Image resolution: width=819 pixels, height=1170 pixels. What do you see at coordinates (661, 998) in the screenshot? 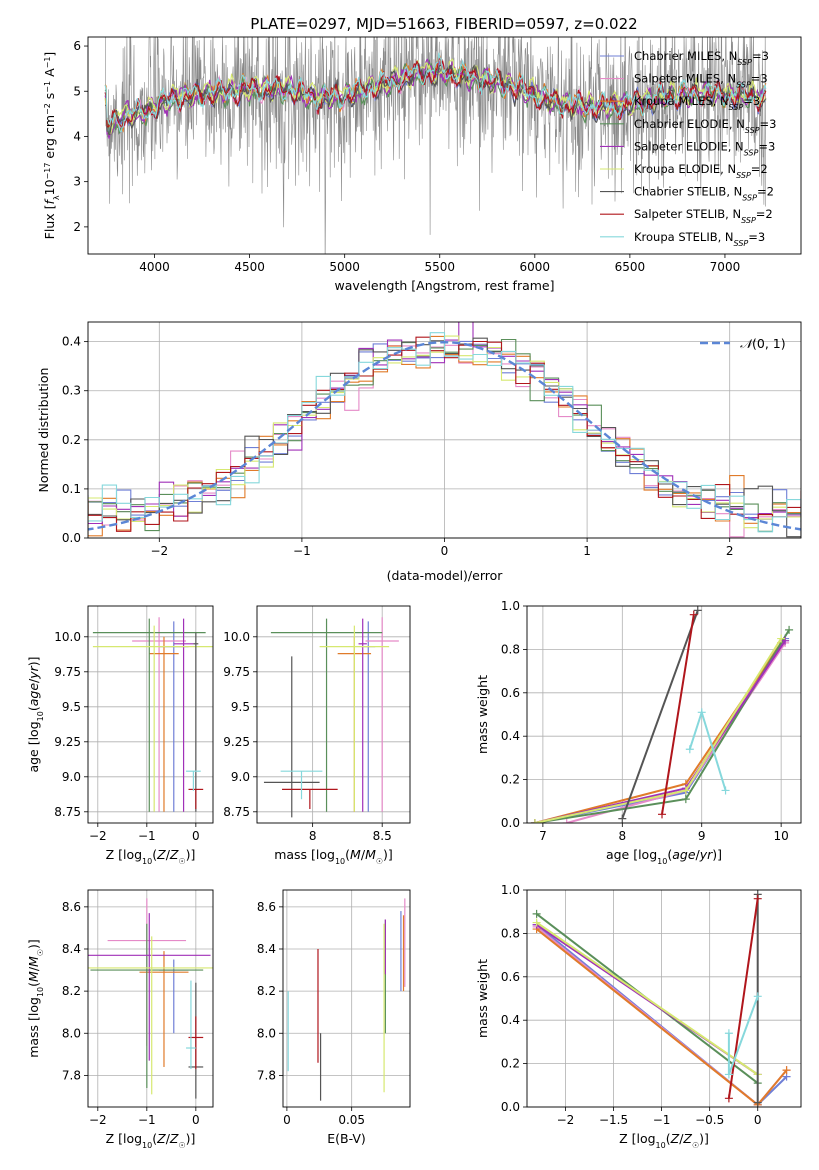
I see `plot-massweight_vs_Z` at bounding box center [661, 998].